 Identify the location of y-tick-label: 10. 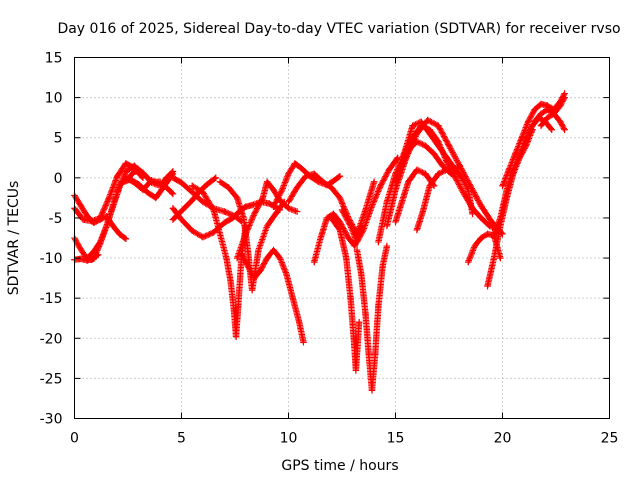
(54, 99).